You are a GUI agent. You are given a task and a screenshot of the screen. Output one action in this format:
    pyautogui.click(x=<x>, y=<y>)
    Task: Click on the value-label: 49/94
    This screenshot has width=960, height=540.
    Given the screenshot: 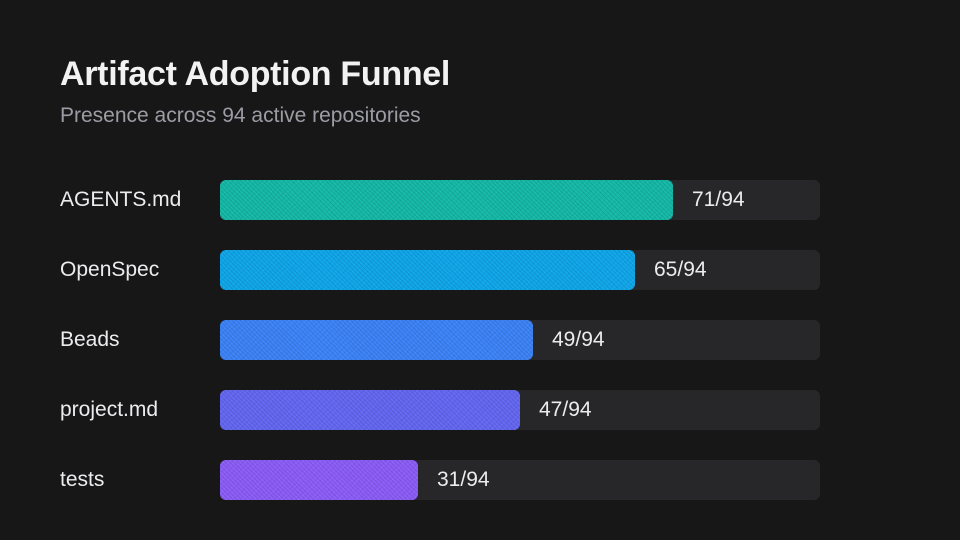 What is the action you would take?
    pyautogui.click(x=578, y=339)
    